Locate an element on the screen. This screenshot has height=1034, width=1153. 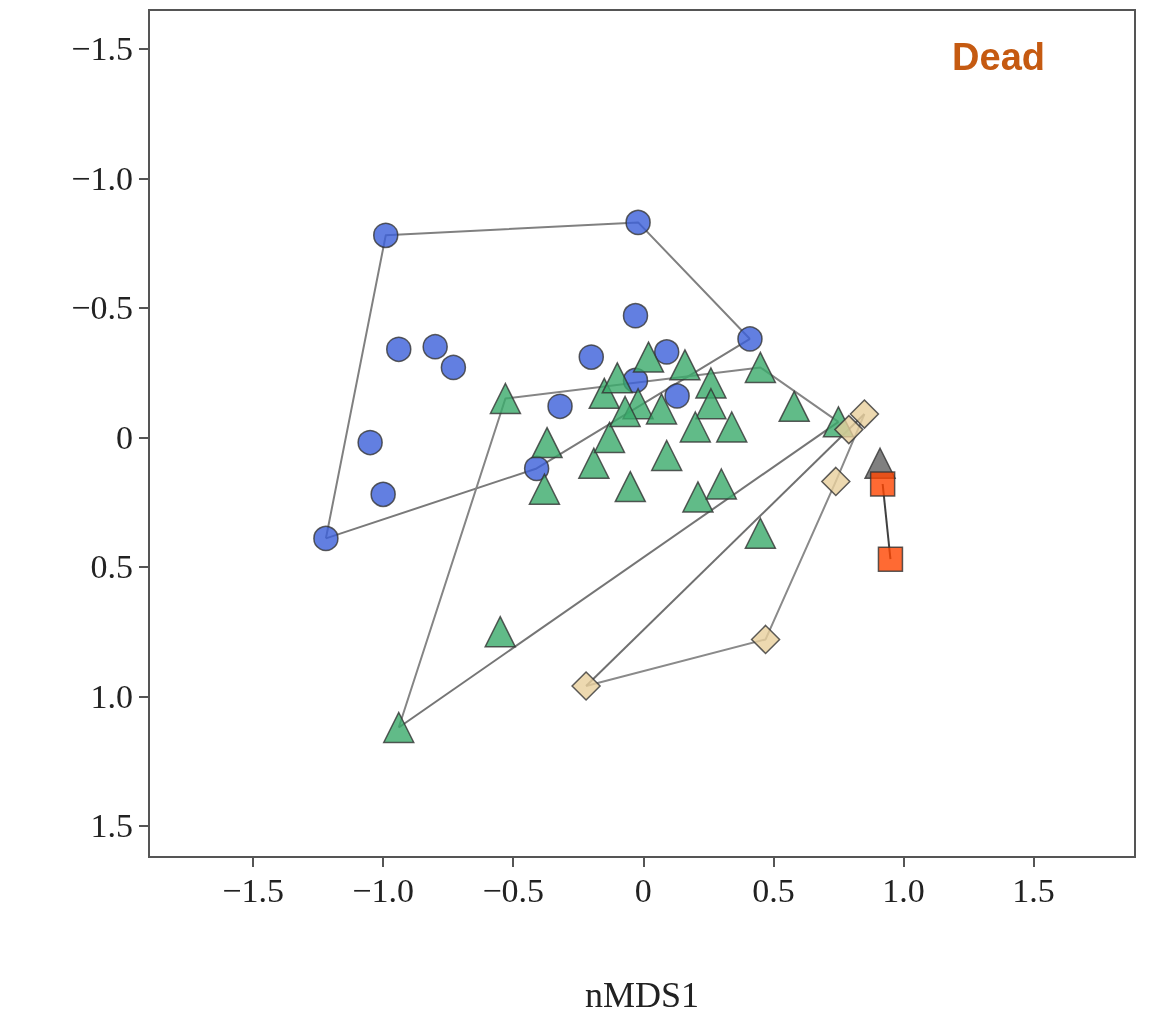
y-tick-label: −1.5 is located at coordinates (102, 49).